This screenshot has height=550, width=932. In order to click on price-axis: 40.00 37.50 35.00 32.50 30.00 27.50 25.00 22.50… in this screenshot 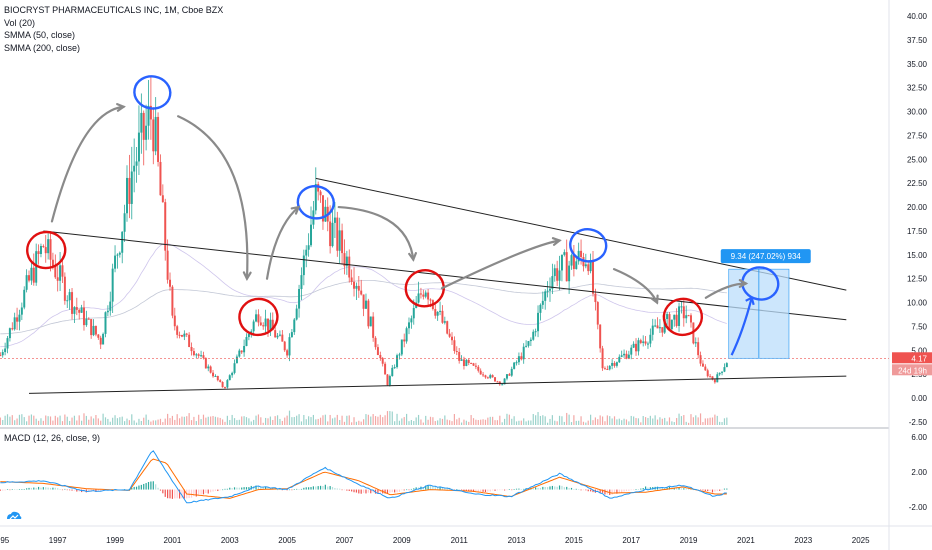, I will do `click(917, 219)`.